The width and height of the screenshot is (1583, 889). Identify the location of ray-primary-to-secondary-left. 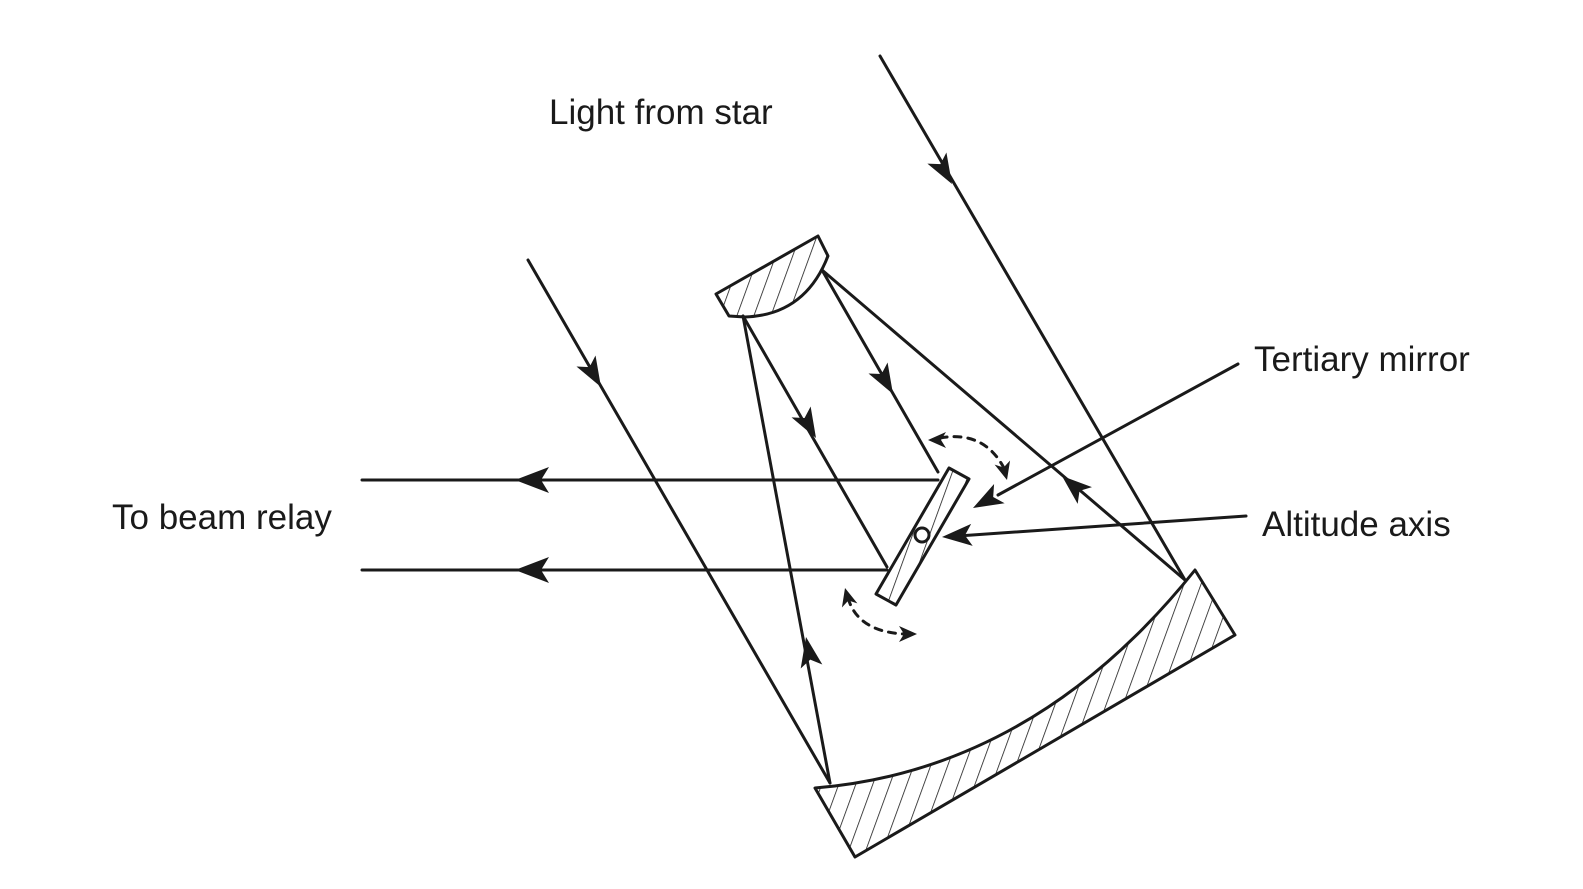
(786, 549).